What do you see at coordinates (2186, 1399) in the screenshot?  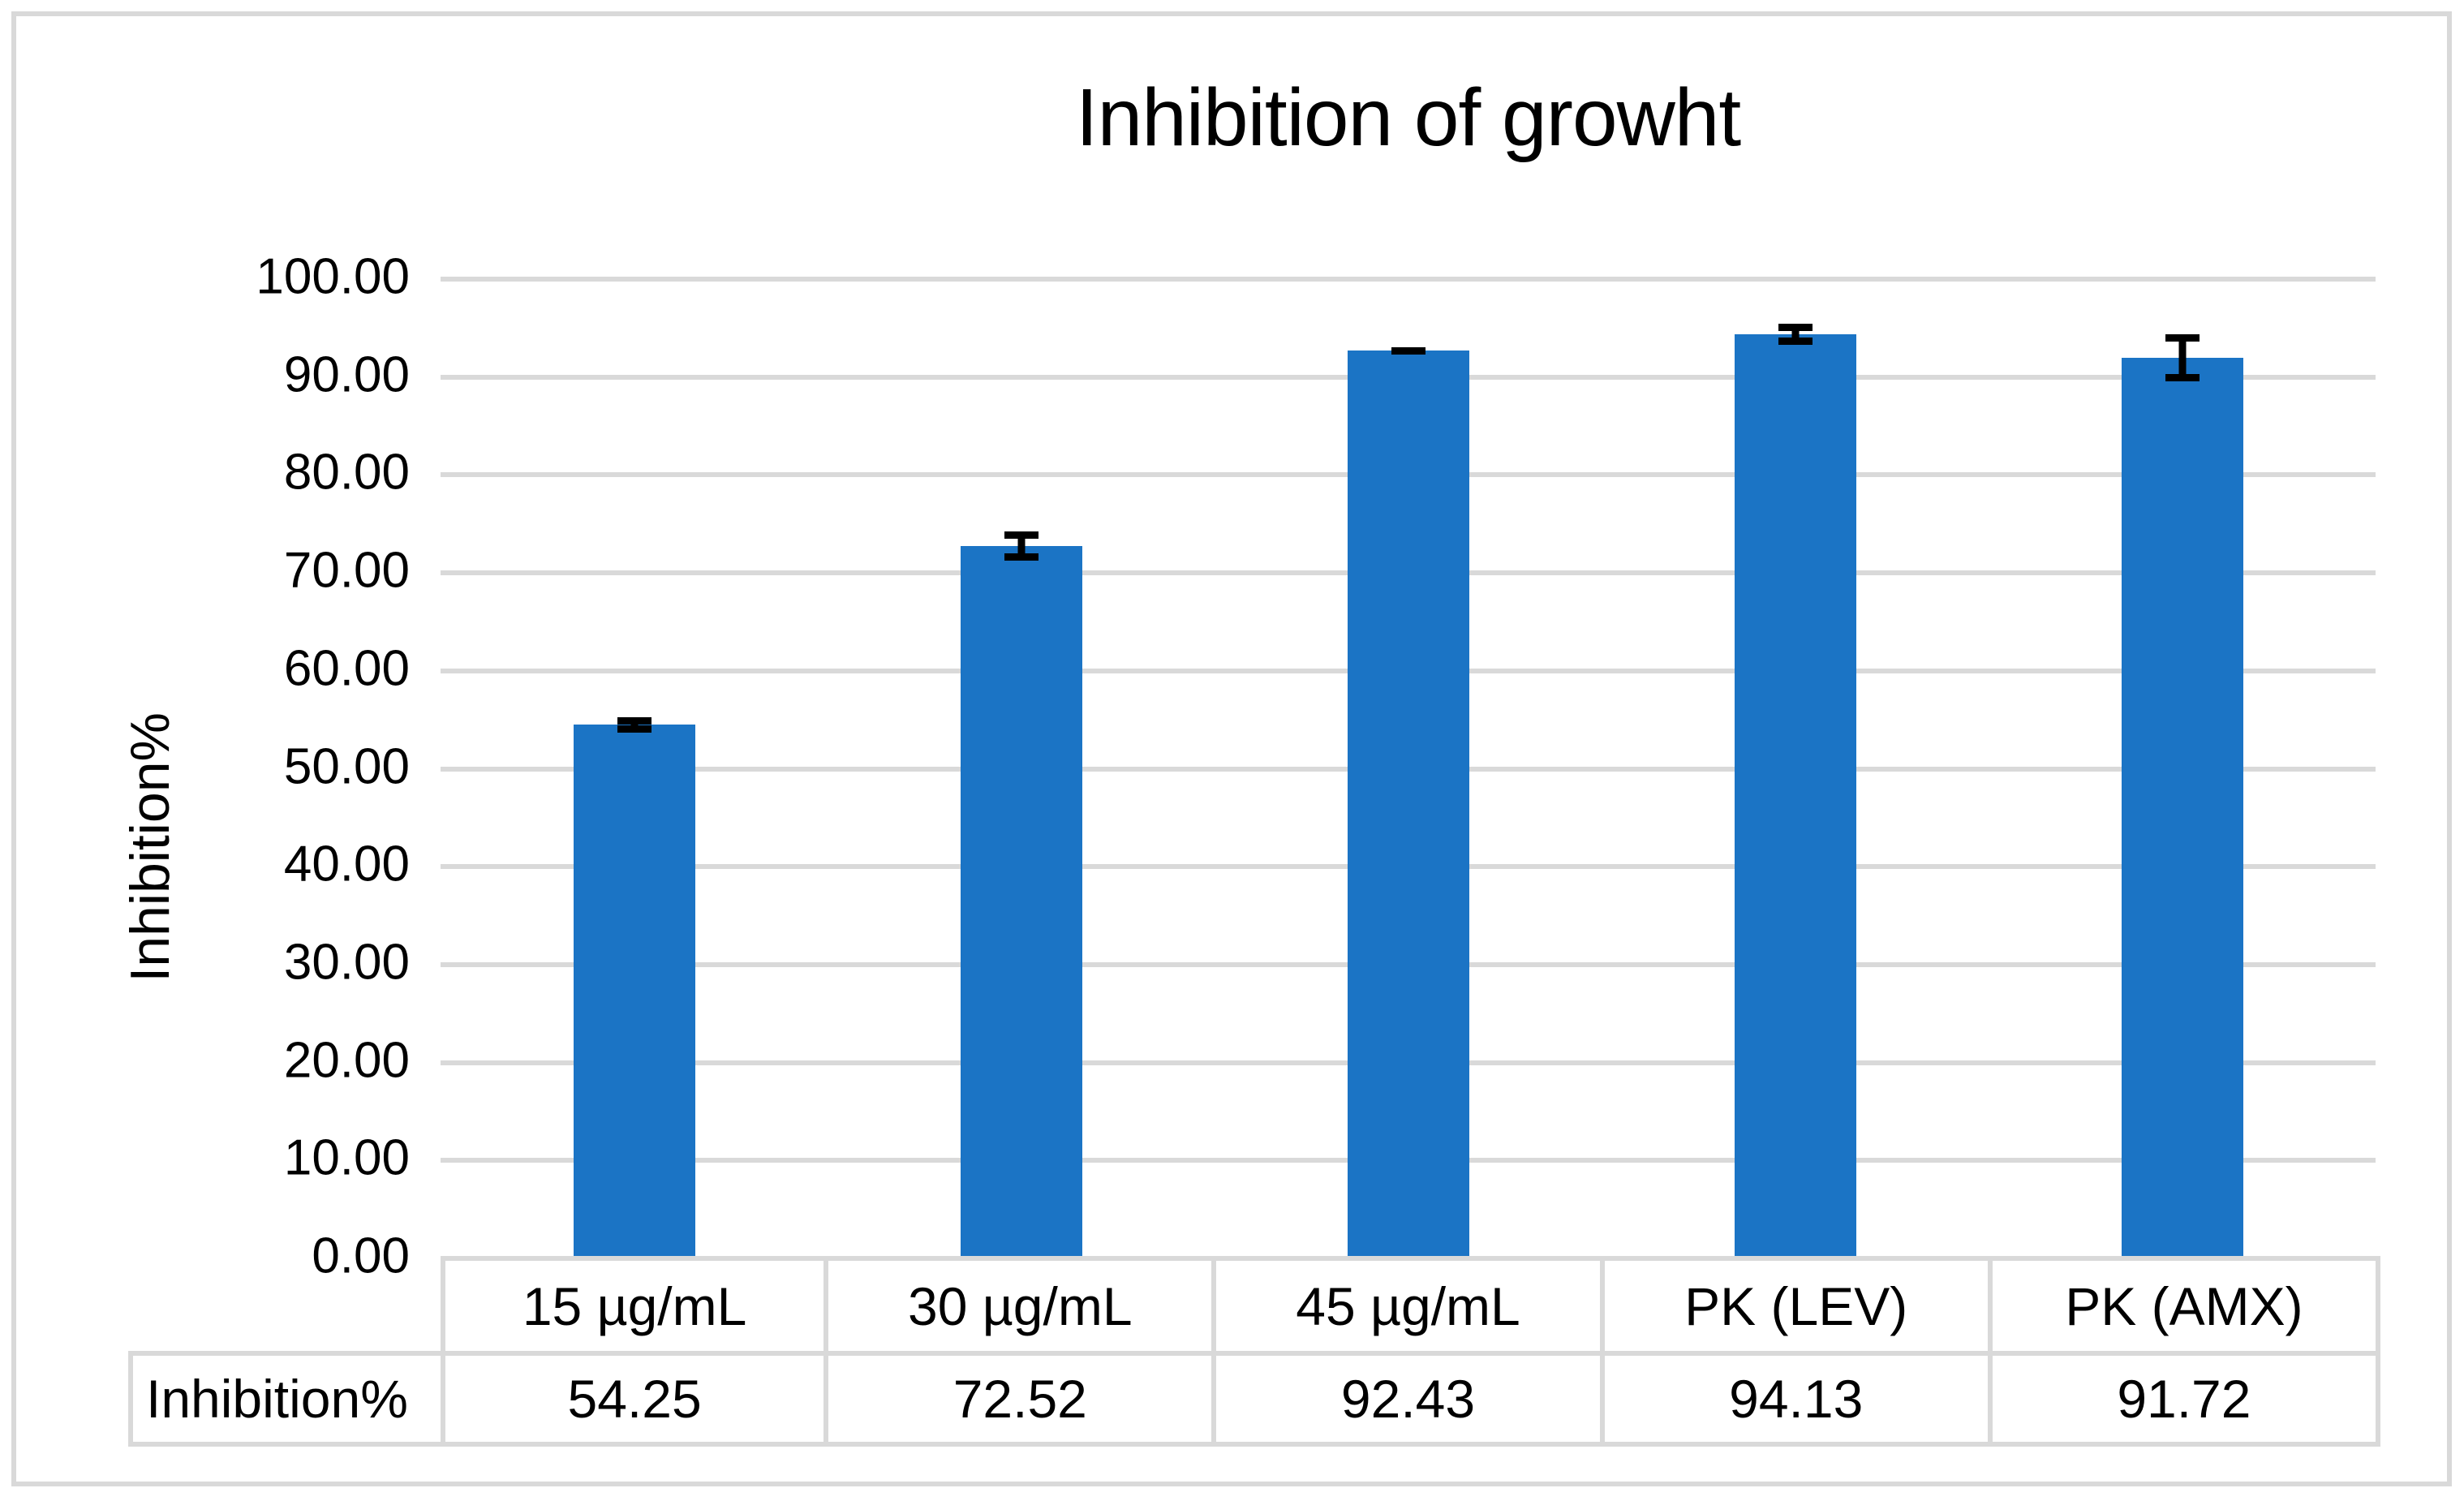 I see `table-value-cell-PK (AMX): 91.72` at bounding box center [2186, 1399].